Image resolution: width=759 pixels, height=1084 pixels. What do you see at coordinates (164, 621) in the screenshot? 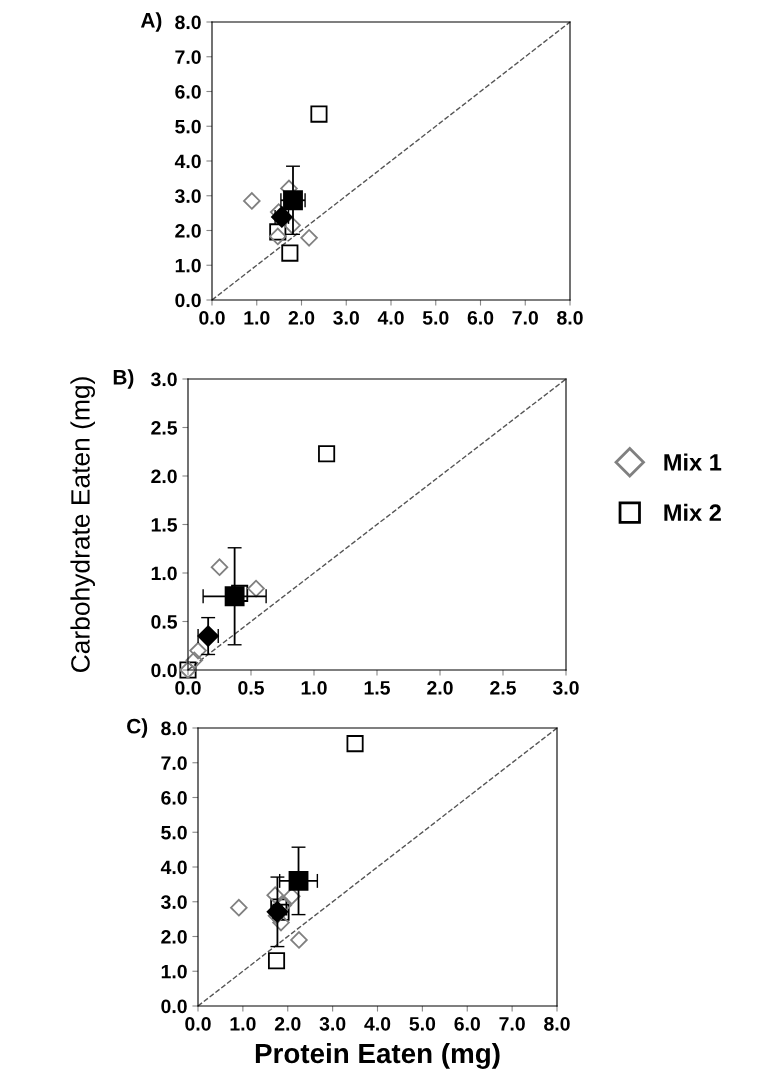
I see `y-tick-label: 0.5` at bounding box center [164, 621].